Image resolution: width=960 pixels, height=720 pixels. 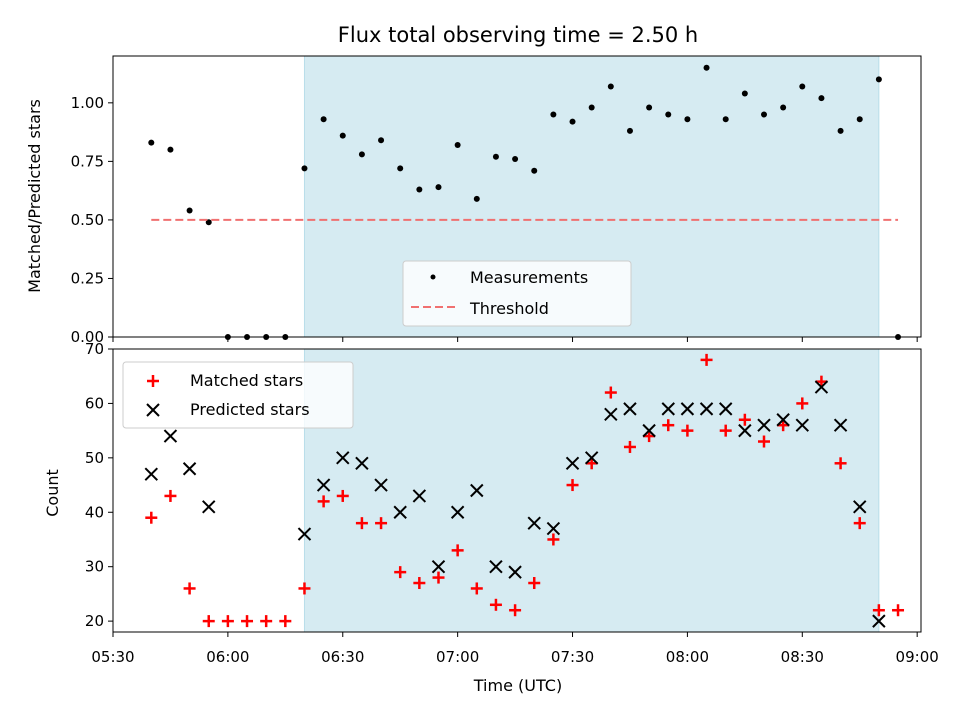 I want to click on y-tick-label: 30, so click(x=94, y=567).